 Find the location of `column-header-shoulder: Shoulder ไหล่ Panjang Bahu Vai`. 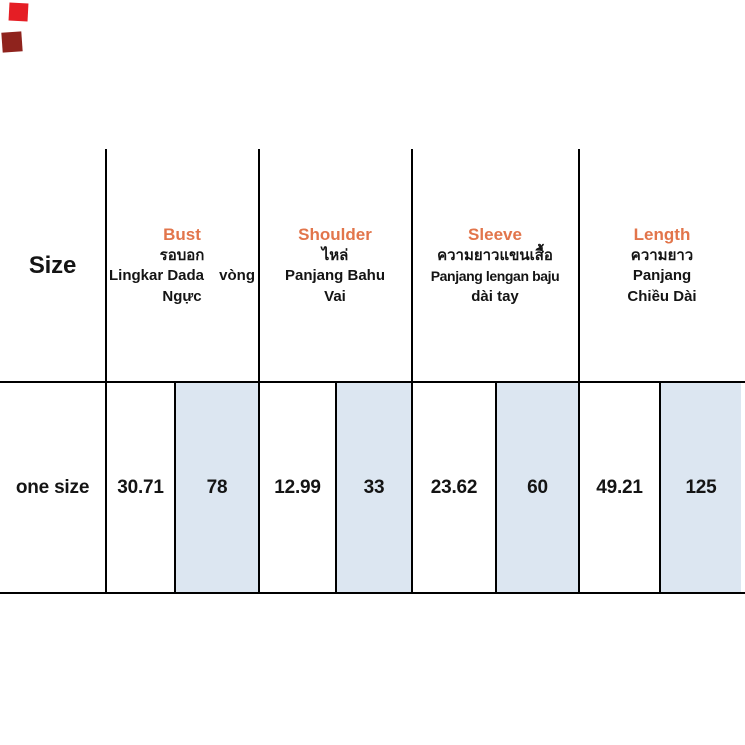

column-header-shoulder: Shoulder ไหล่ Panjang Bahu Vai is located at coordinates (335, 266).